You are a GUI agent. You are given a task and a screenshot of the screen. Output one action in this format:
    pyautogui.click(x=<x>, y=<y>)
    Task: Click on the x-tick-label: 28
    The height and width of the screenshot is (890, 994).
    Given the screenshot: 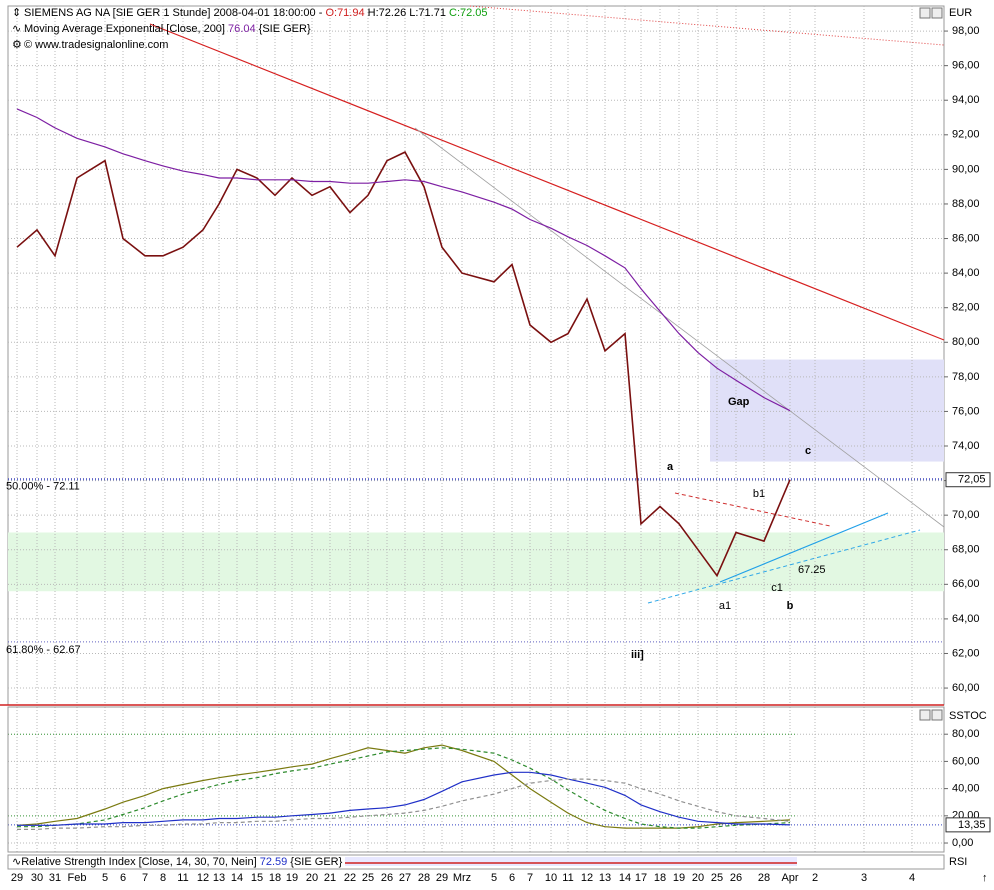 What is the action you would take?
    pyautogui.click(x=764, y=878)
    